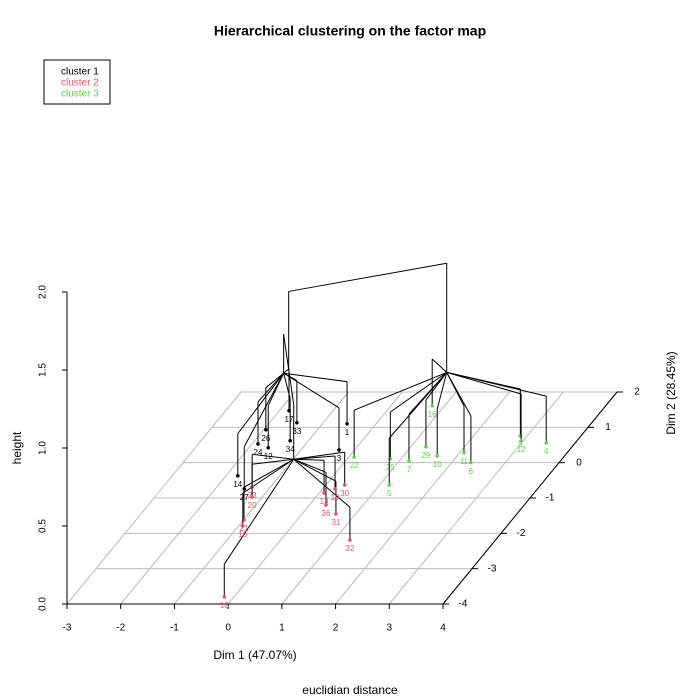  Describe the element at coordinates (608, 427) in the screenshot. I see `y-tick-label: 1` at that location.